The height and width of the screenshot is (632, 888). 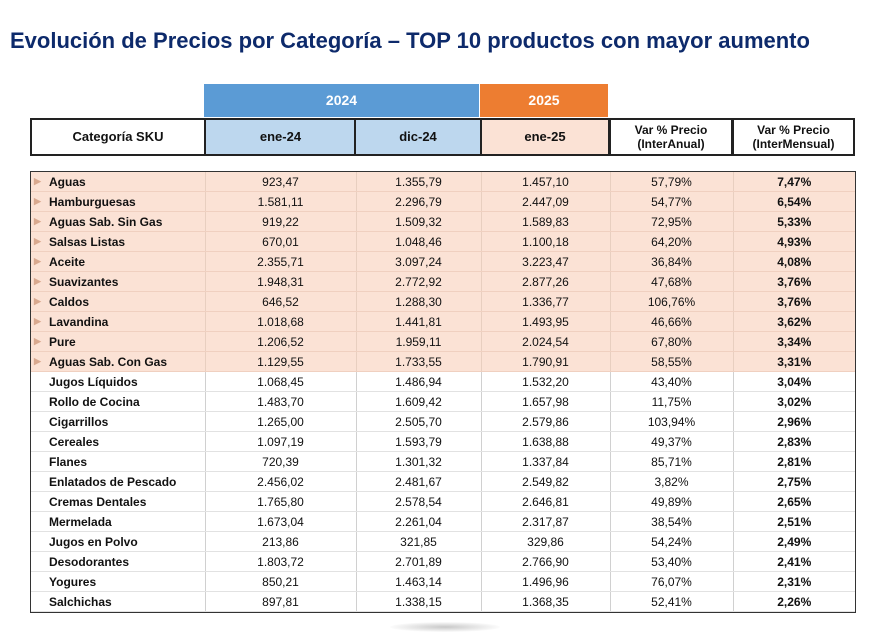 What do you see at coordinates (281, 441) in the screenshot?
I see `cell-ene-24: 1.097,19` at bounding box center [281, 441].